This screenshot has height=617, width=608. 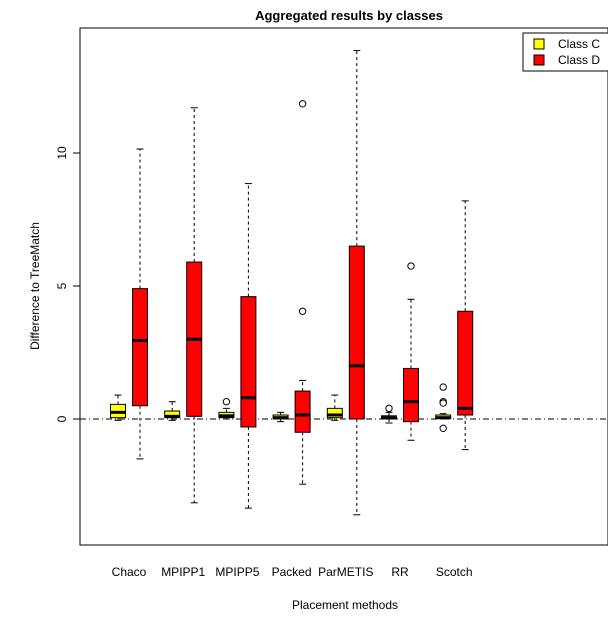 What do you see at coordinates (443, 408) in the screenshot?
I see `box-scotch-c` at bounding box center [443, 408].